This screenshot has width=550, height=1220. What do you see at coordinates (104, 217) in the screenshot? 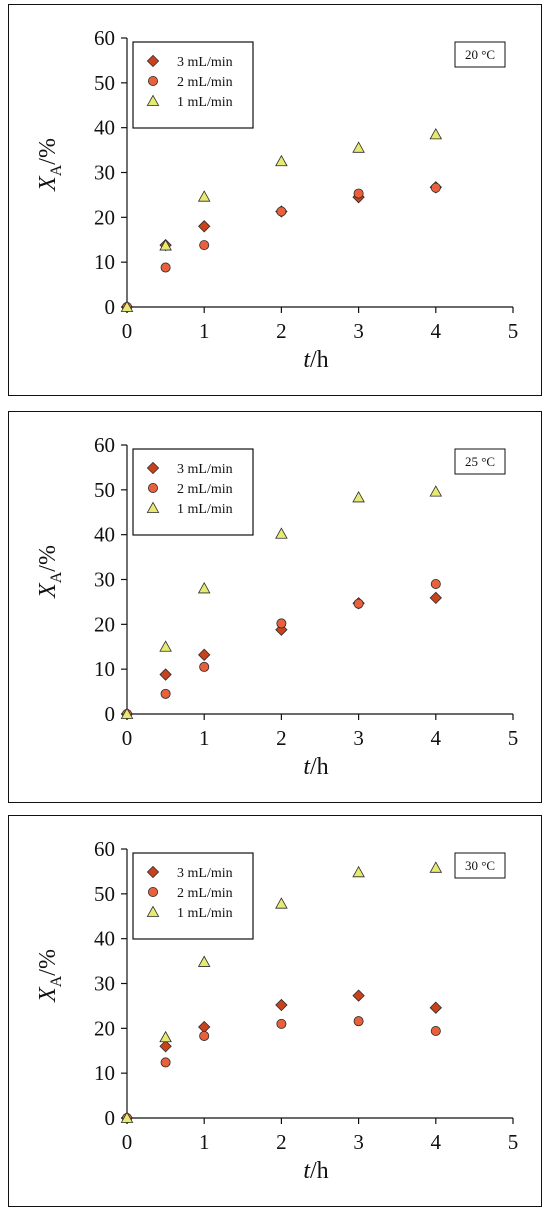
I see `y-tick-label: 20` at bounding box center [104, 217].